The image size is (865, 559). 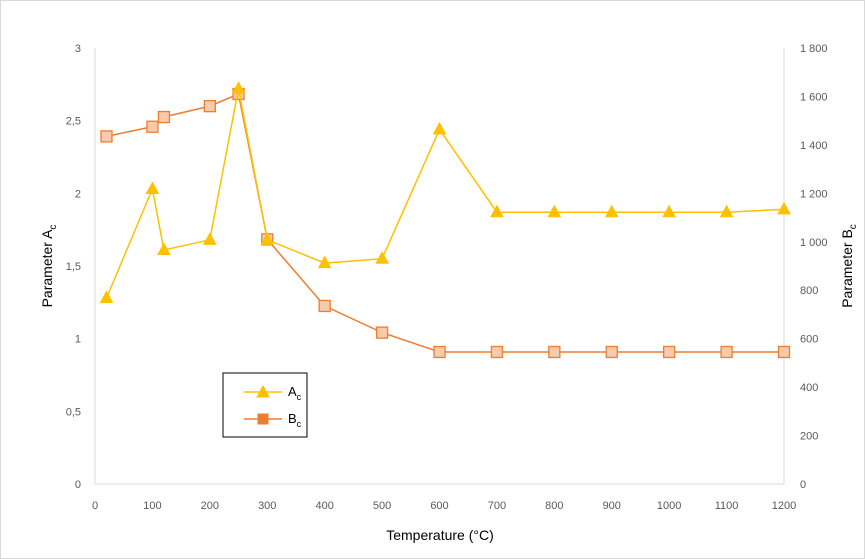 What do you see at coordinates (814, 146) in the screenshot?
I see `y2-tick-label: 1 400` at bounding box center [814, 146].